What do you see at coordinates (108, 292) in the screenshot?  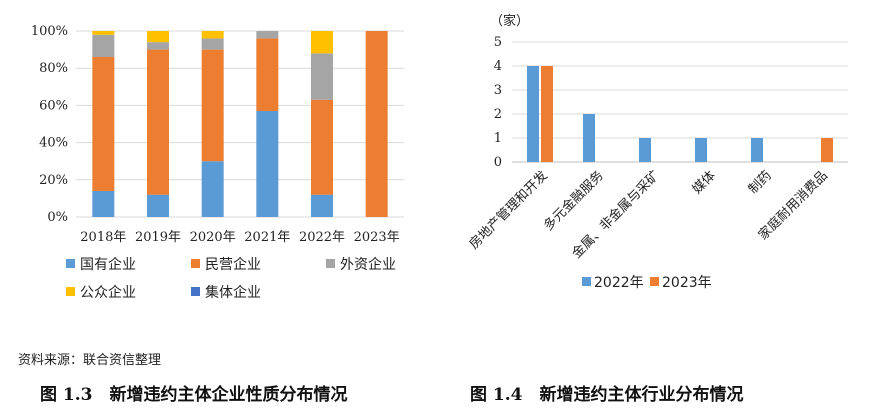 I see `legend-label: 公众企业` at bounding box center [108, 292].